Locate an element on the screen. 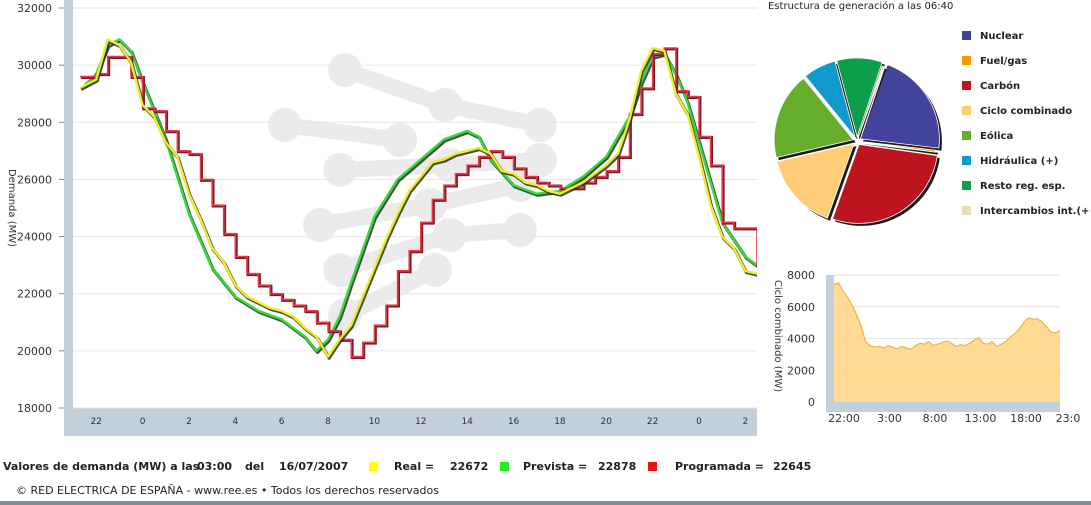 The image size is (1091, 505). x-tick-label: 6 is located at coordinates (282, 422).